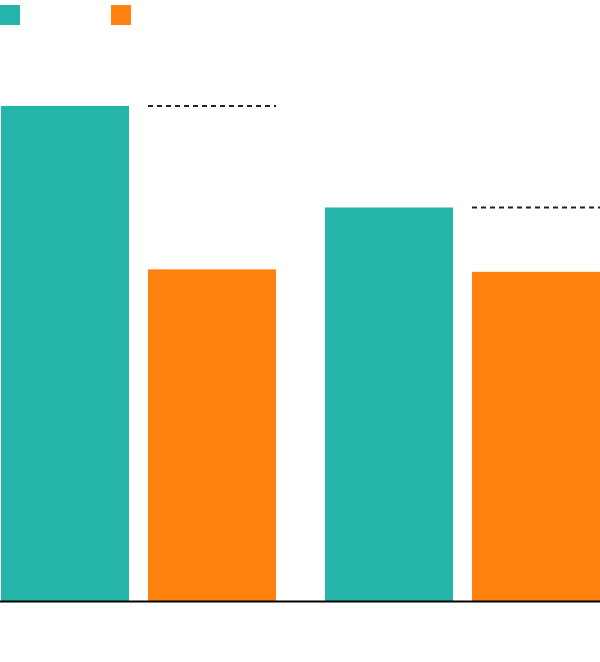 This screenshot has width=600, height=662. What do you see at coordinates (212, 435) in the screenshot?
I see `bar-series2-category1` at bounding box center [212, 435].